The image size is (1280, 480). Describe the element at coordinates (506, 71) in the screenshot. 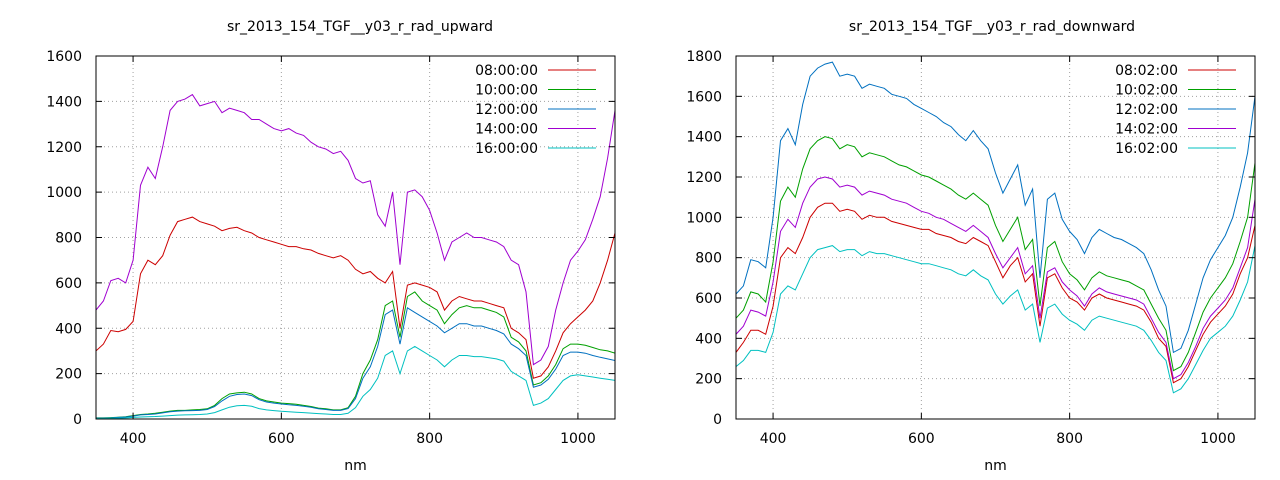

I see `legend-label: 08:00:00` at that location.